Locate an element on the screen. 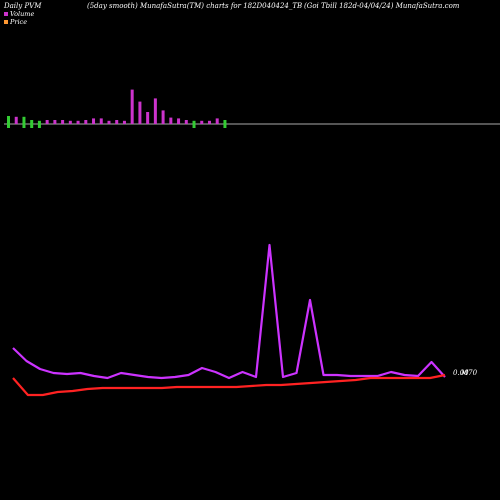 The height and width of the screenshot is (500, 500). legend-volume-label: Volume is located at coordinates (22, 14).